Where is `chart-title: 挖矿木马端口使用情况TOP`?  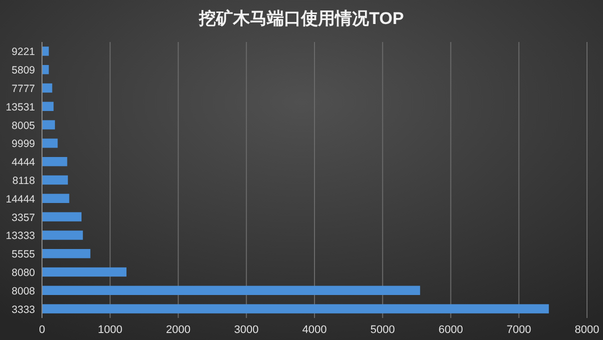
chart-title: 挖矿木马端口使用情况TOP is located at coordinates (301, 18).